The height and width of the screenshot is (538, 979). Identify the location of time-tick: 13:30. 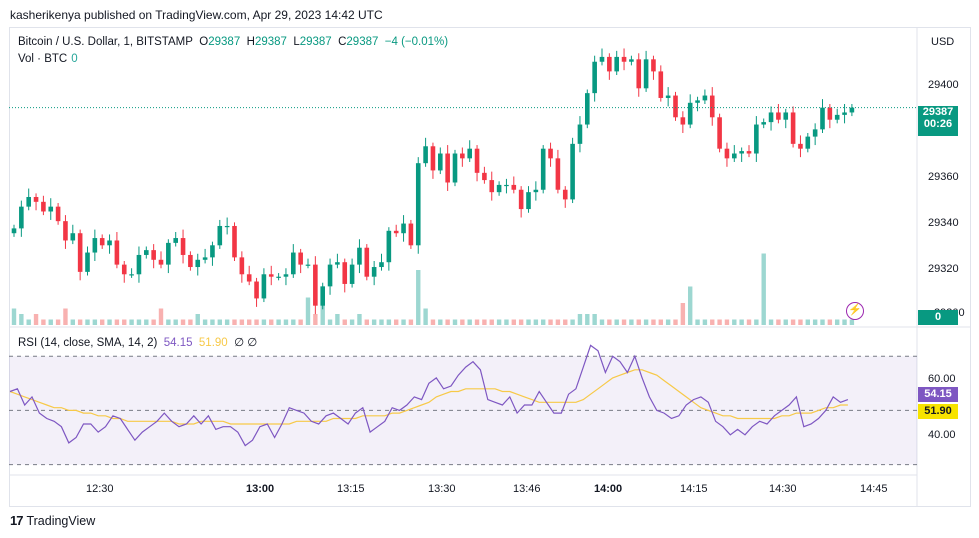
(442, 489).